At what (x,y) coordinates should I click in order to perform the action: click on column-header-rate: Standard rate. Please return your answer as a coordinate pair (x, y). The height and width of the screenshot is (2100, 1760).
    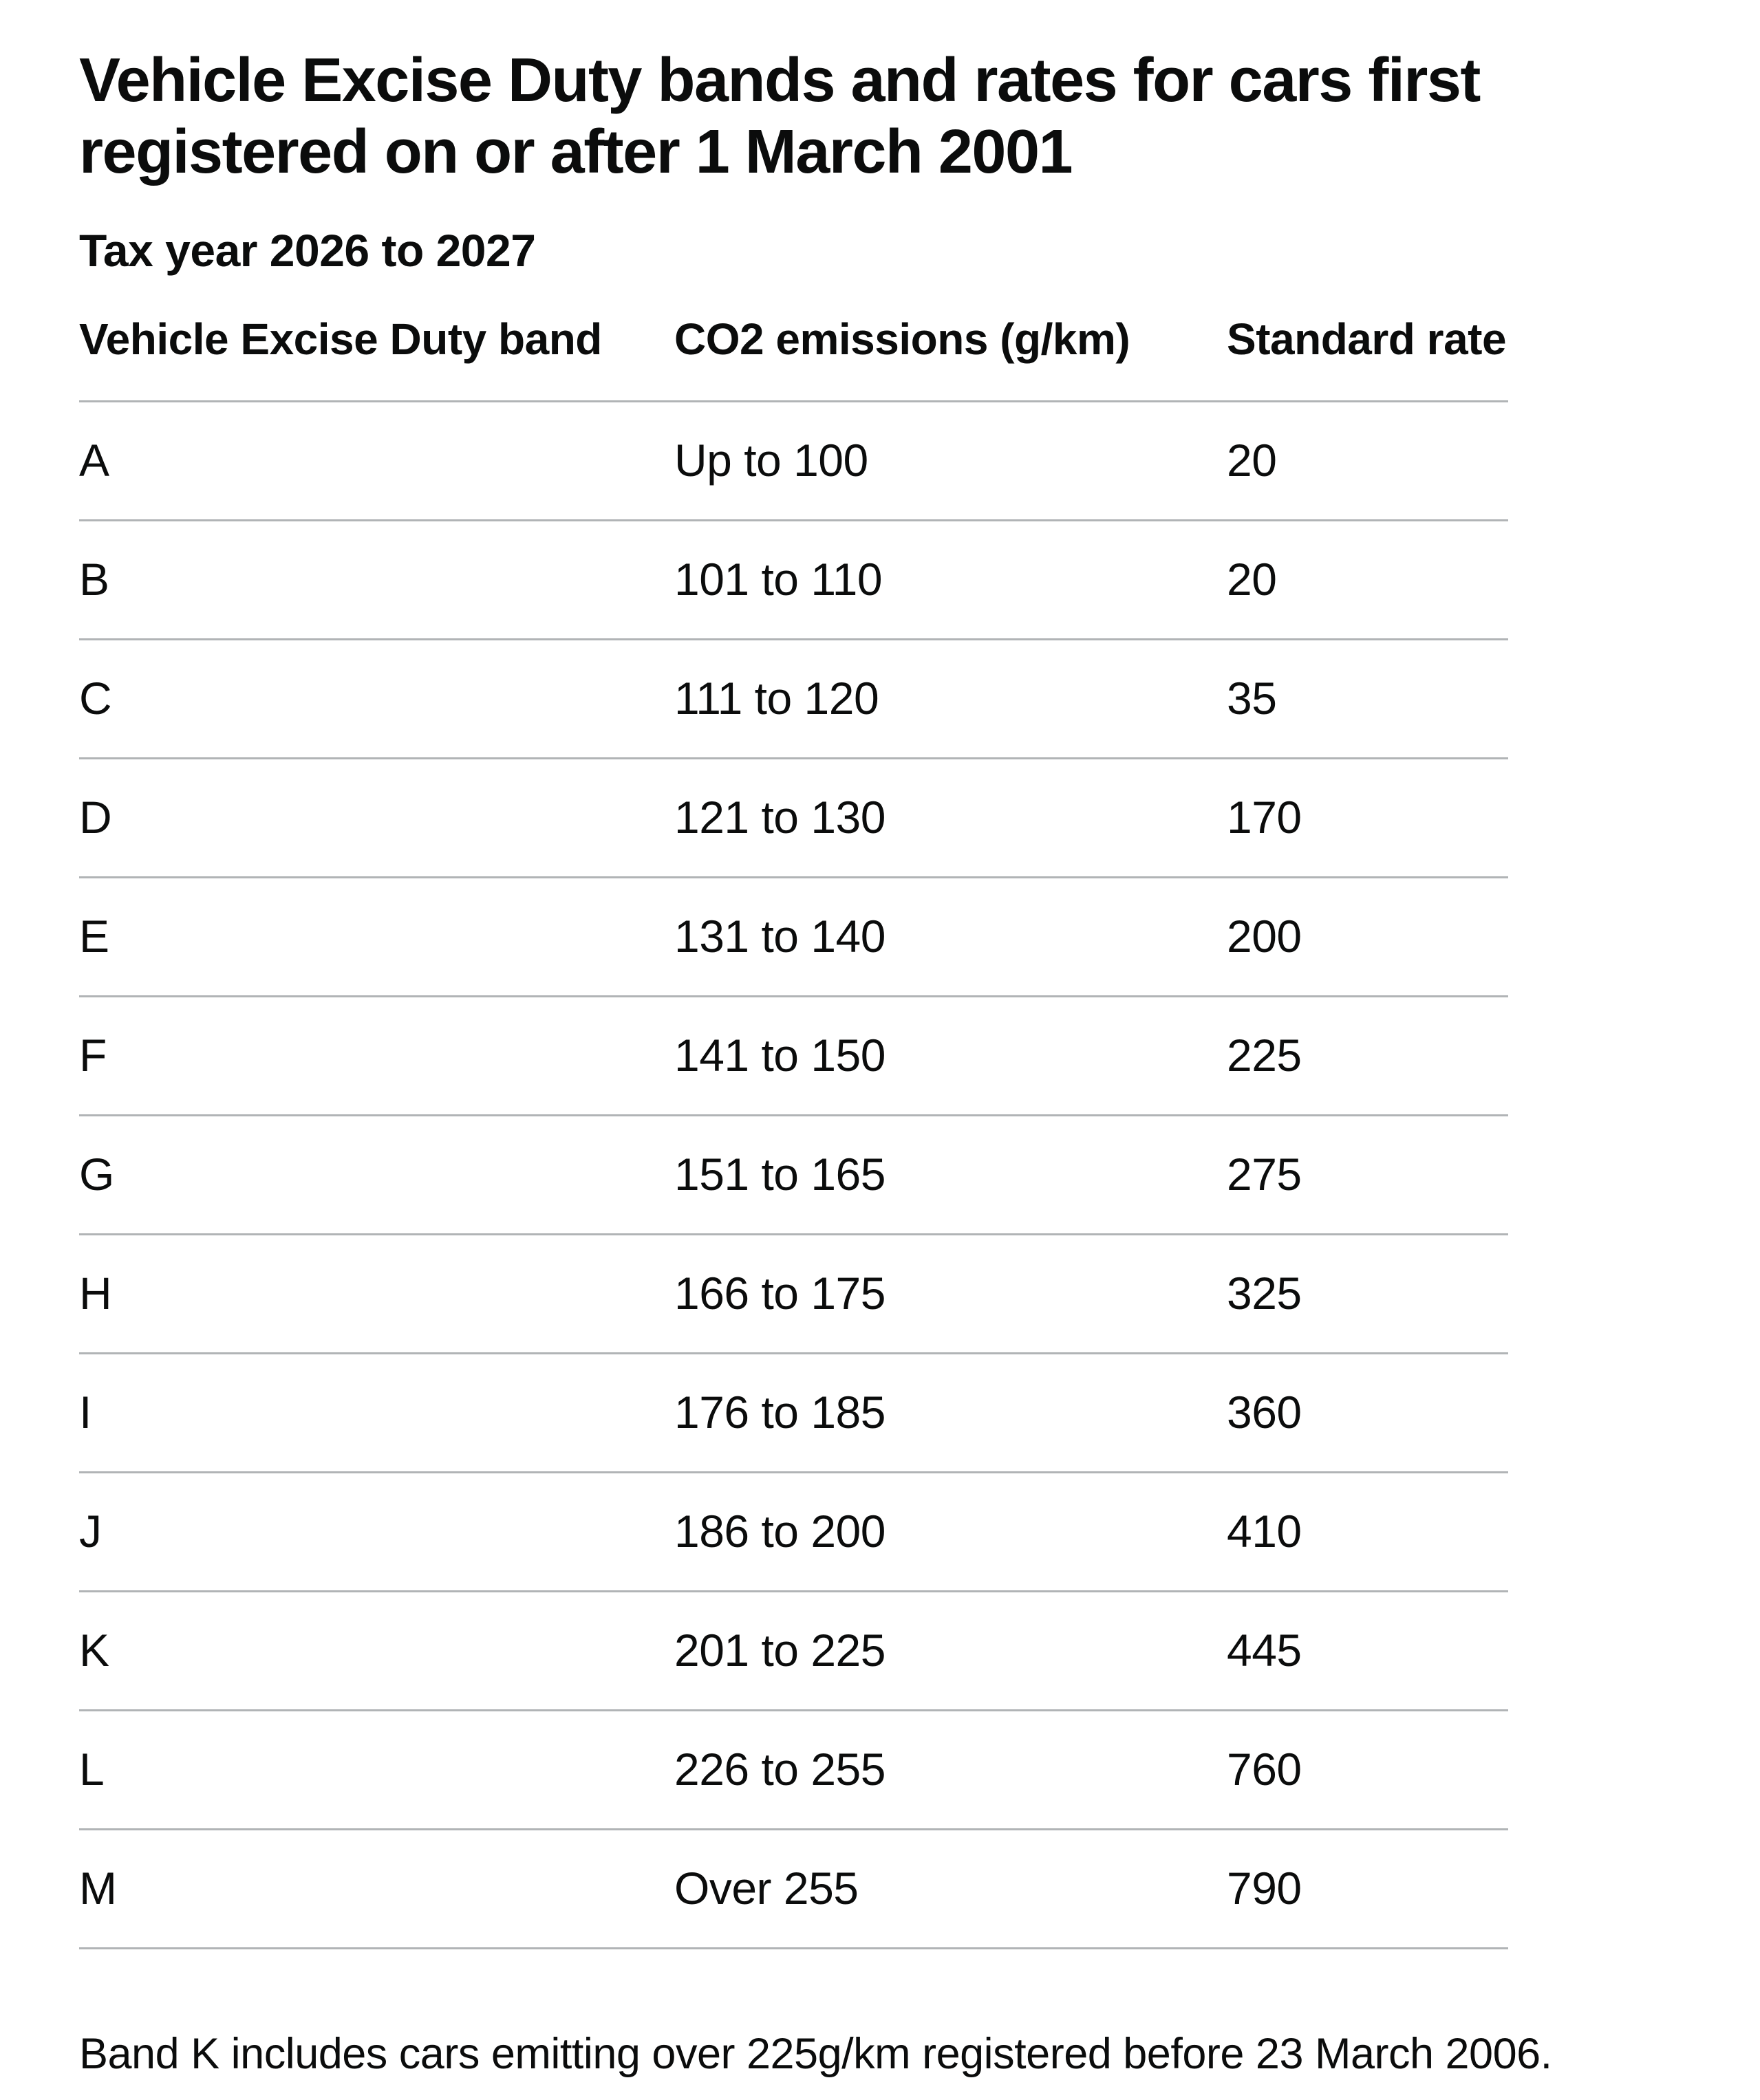
    Looking at the image, I should click on (1367, 358).